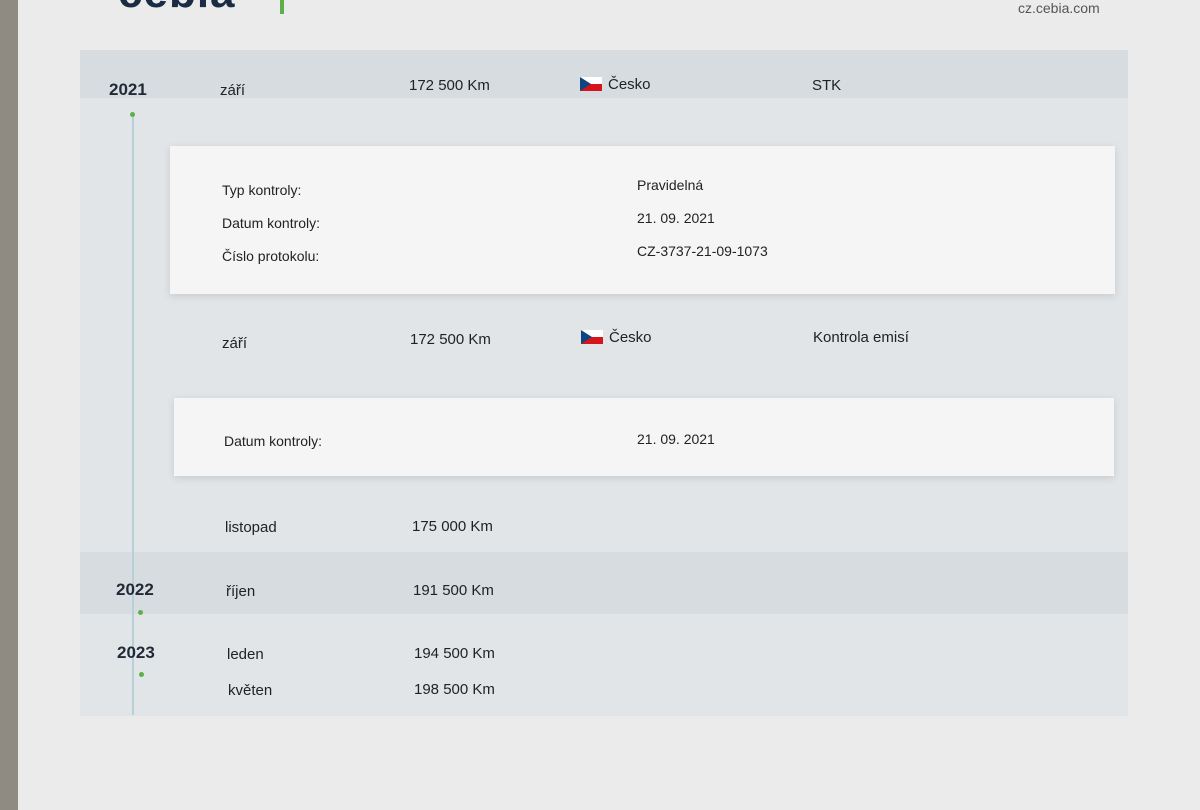 The height and width of the screenshot is (810, 1200). Describe the element at coordinates (136, 652) in the screenshot. I see `year-label: 2023` at that location.